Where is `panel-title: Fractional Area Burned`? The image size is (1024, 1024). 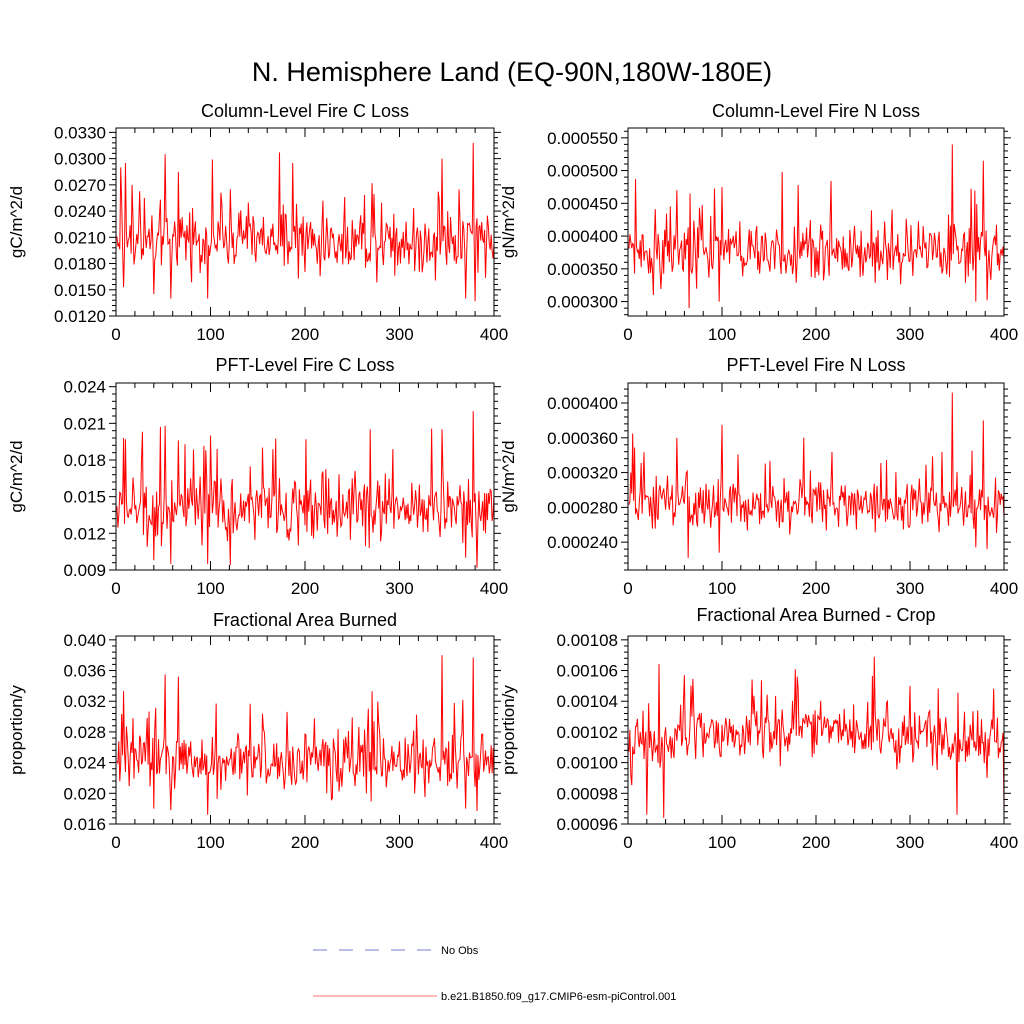
panel-title: Fractional Area Burned is located at coordinates (305, 620).